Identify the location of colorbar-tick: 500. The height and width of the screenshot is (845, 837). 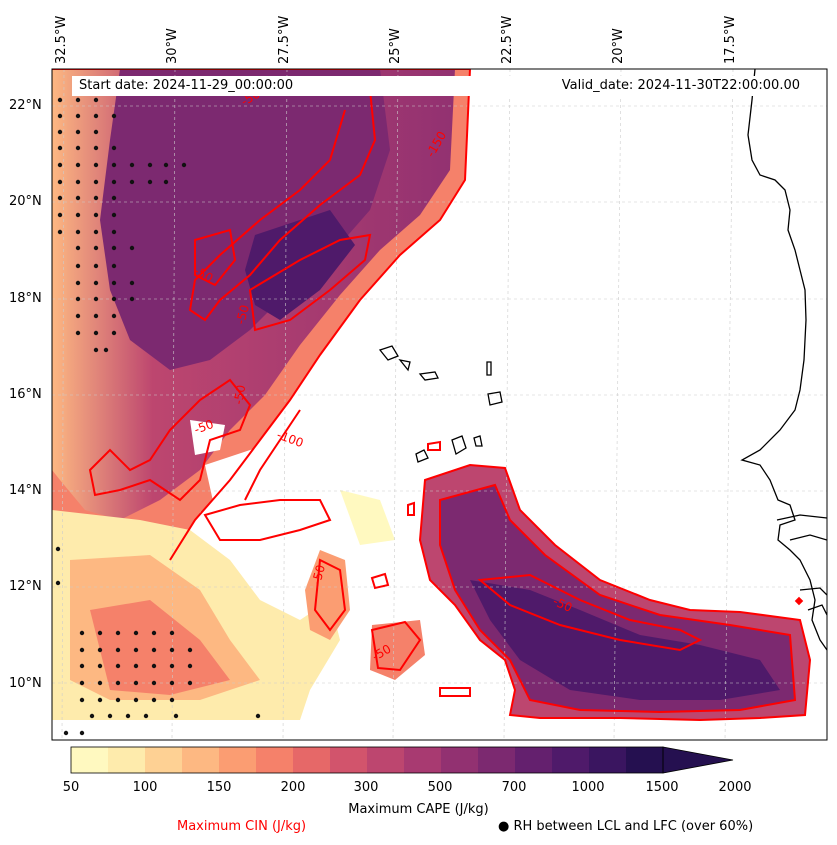
(440, 787).